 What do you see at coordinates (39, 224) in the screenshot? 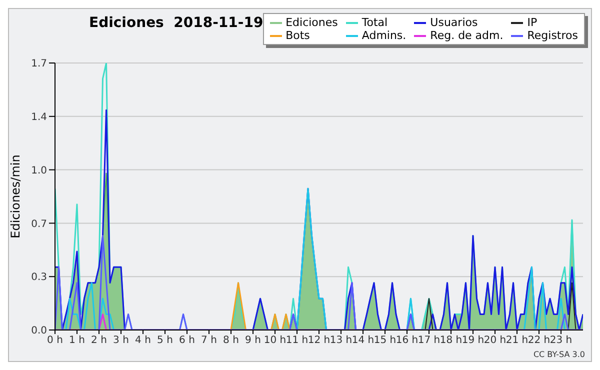
I see `y-tick-label: 0.7` at bounding box center [39, 224].